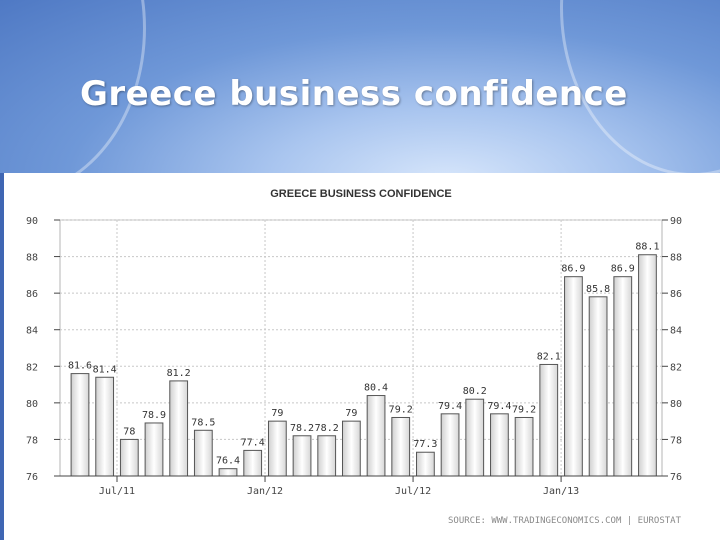 The width and height of the screenshot is (720, 540). Describe the element at coordinates (676, 331) in the screenshot. I see `y-tick-label-right: 84` at that location.